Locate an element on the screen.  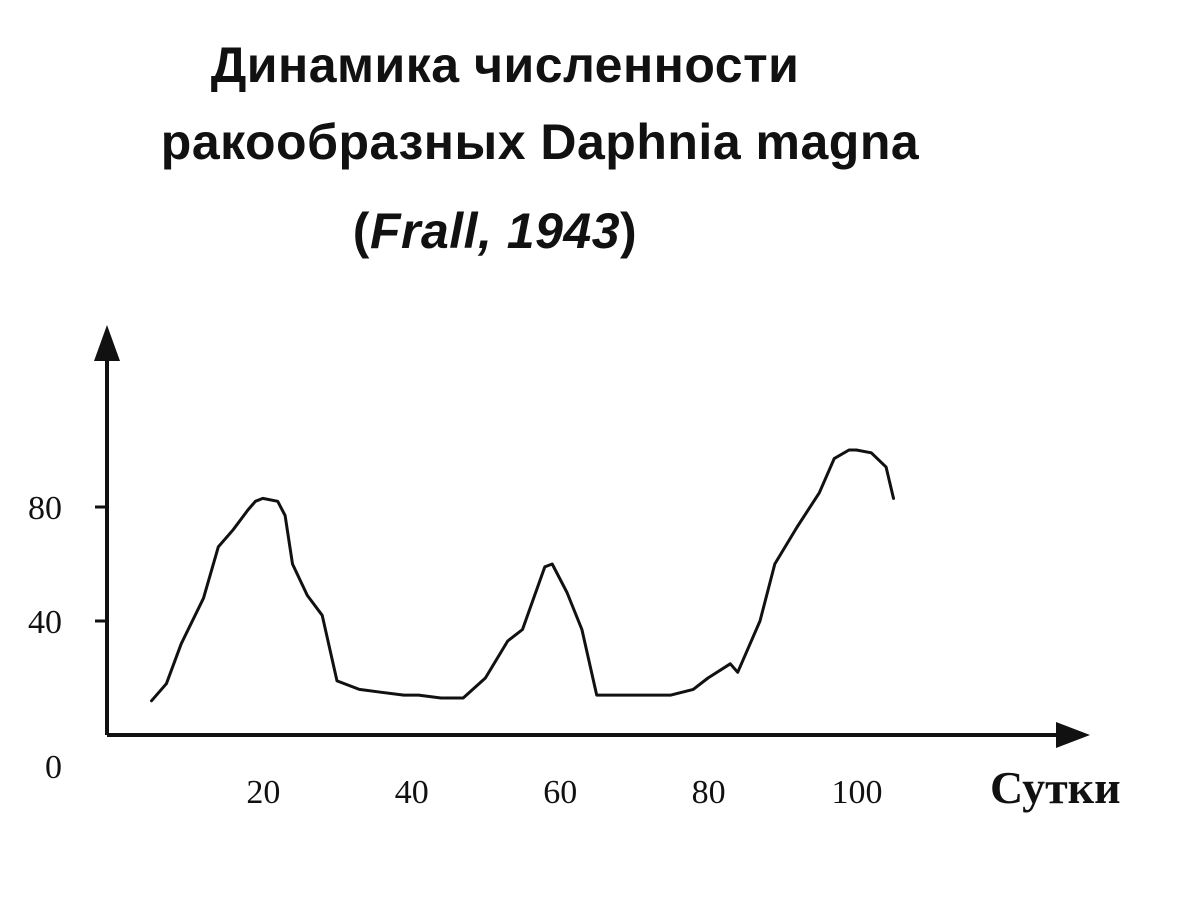
x-tick-label: 40 is located at coordinates (412, 792).